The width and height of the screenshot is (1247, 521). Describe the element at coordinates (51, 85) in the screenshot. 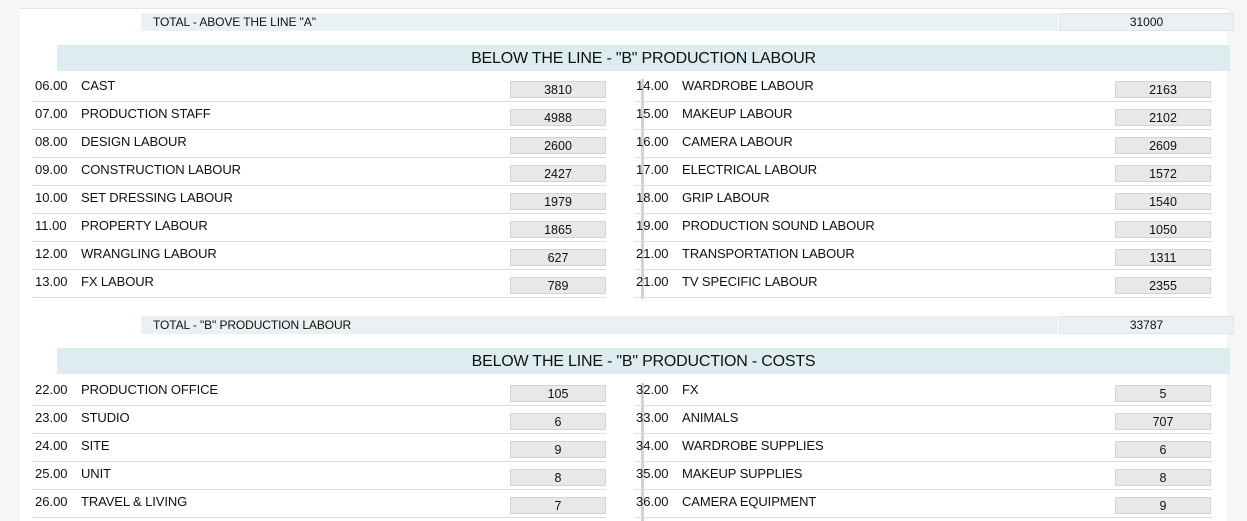

I see `line-item-code: 06.00` at that location.